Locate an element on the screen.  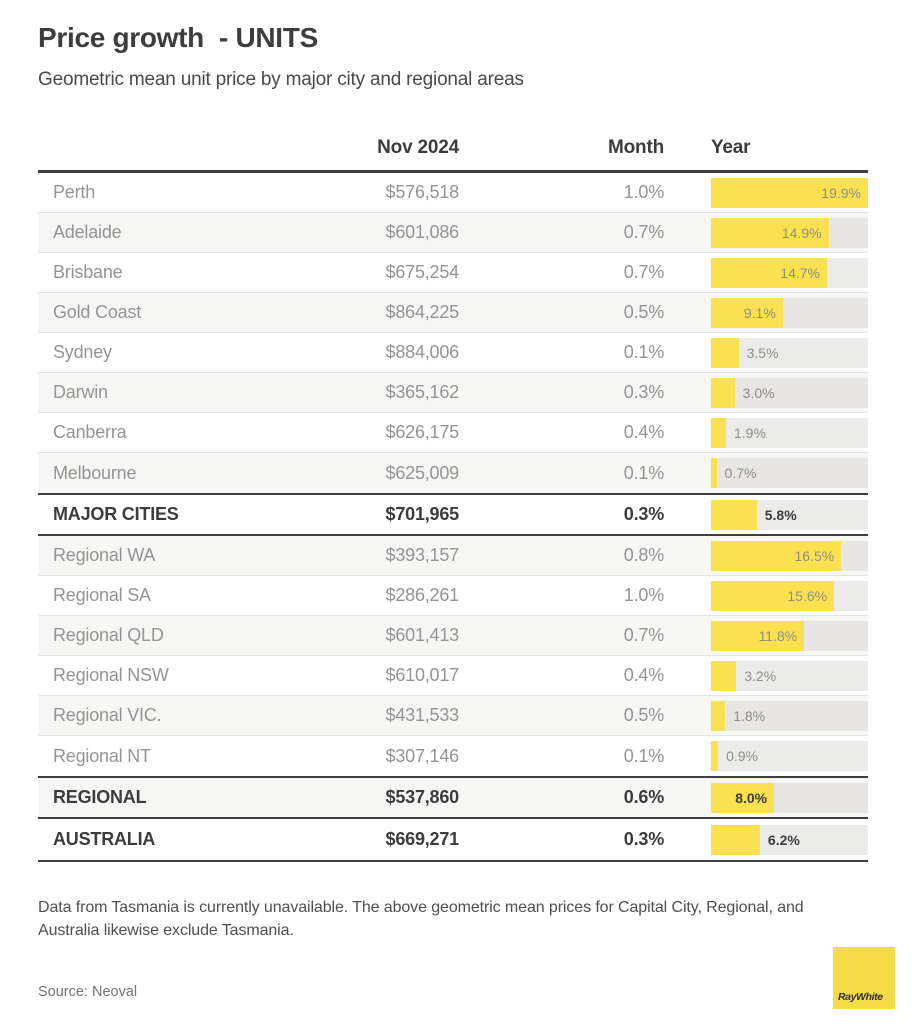
year-bar-cell: 15.6% is located at coordinates (766, 595).